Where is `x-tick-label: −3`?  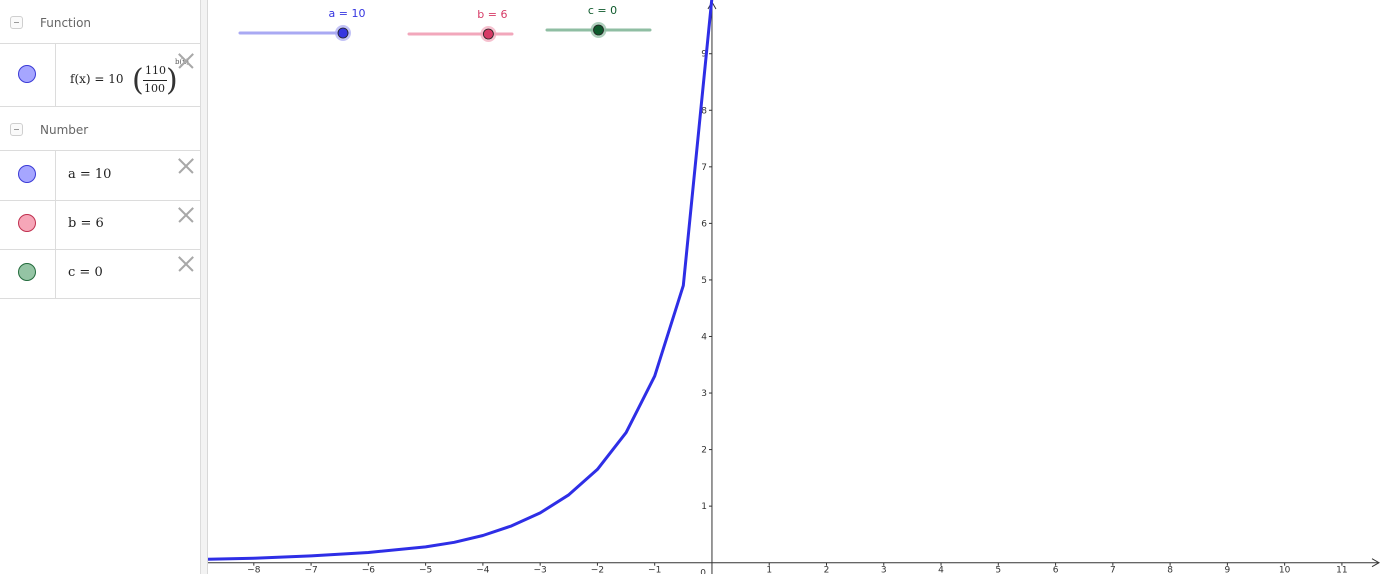 x-tick-label: −3 is located at coordinates (540, 570).